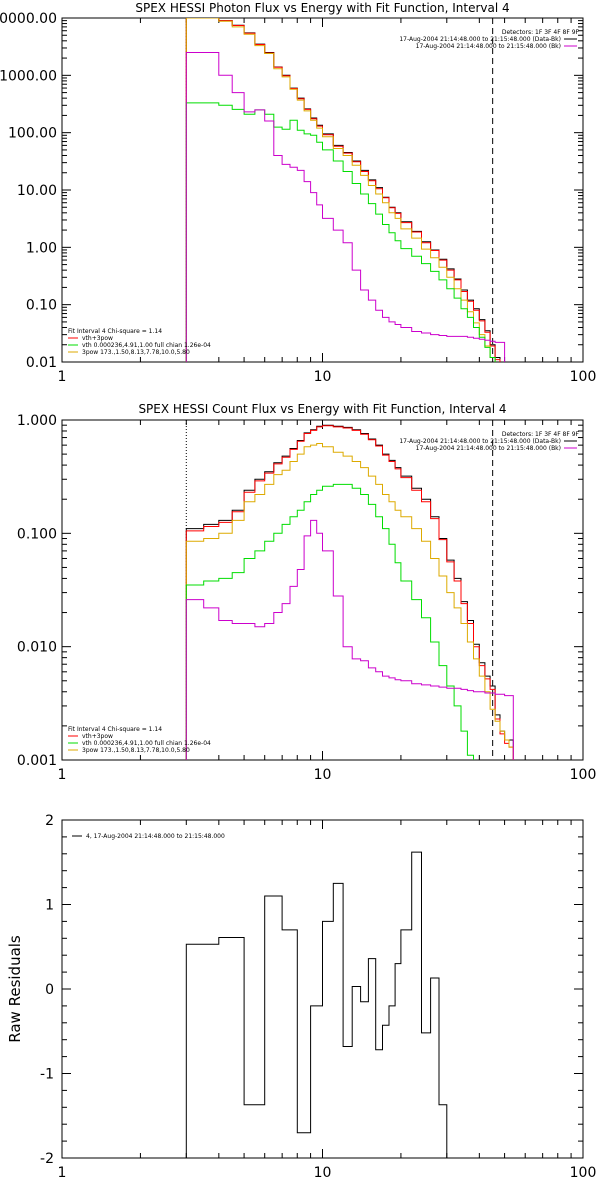 This screenshot has height=1204, width=600. Describe the element at coordinates (41, 248) in the screenshot. I see `y-tick-label: 1.00` at that location.